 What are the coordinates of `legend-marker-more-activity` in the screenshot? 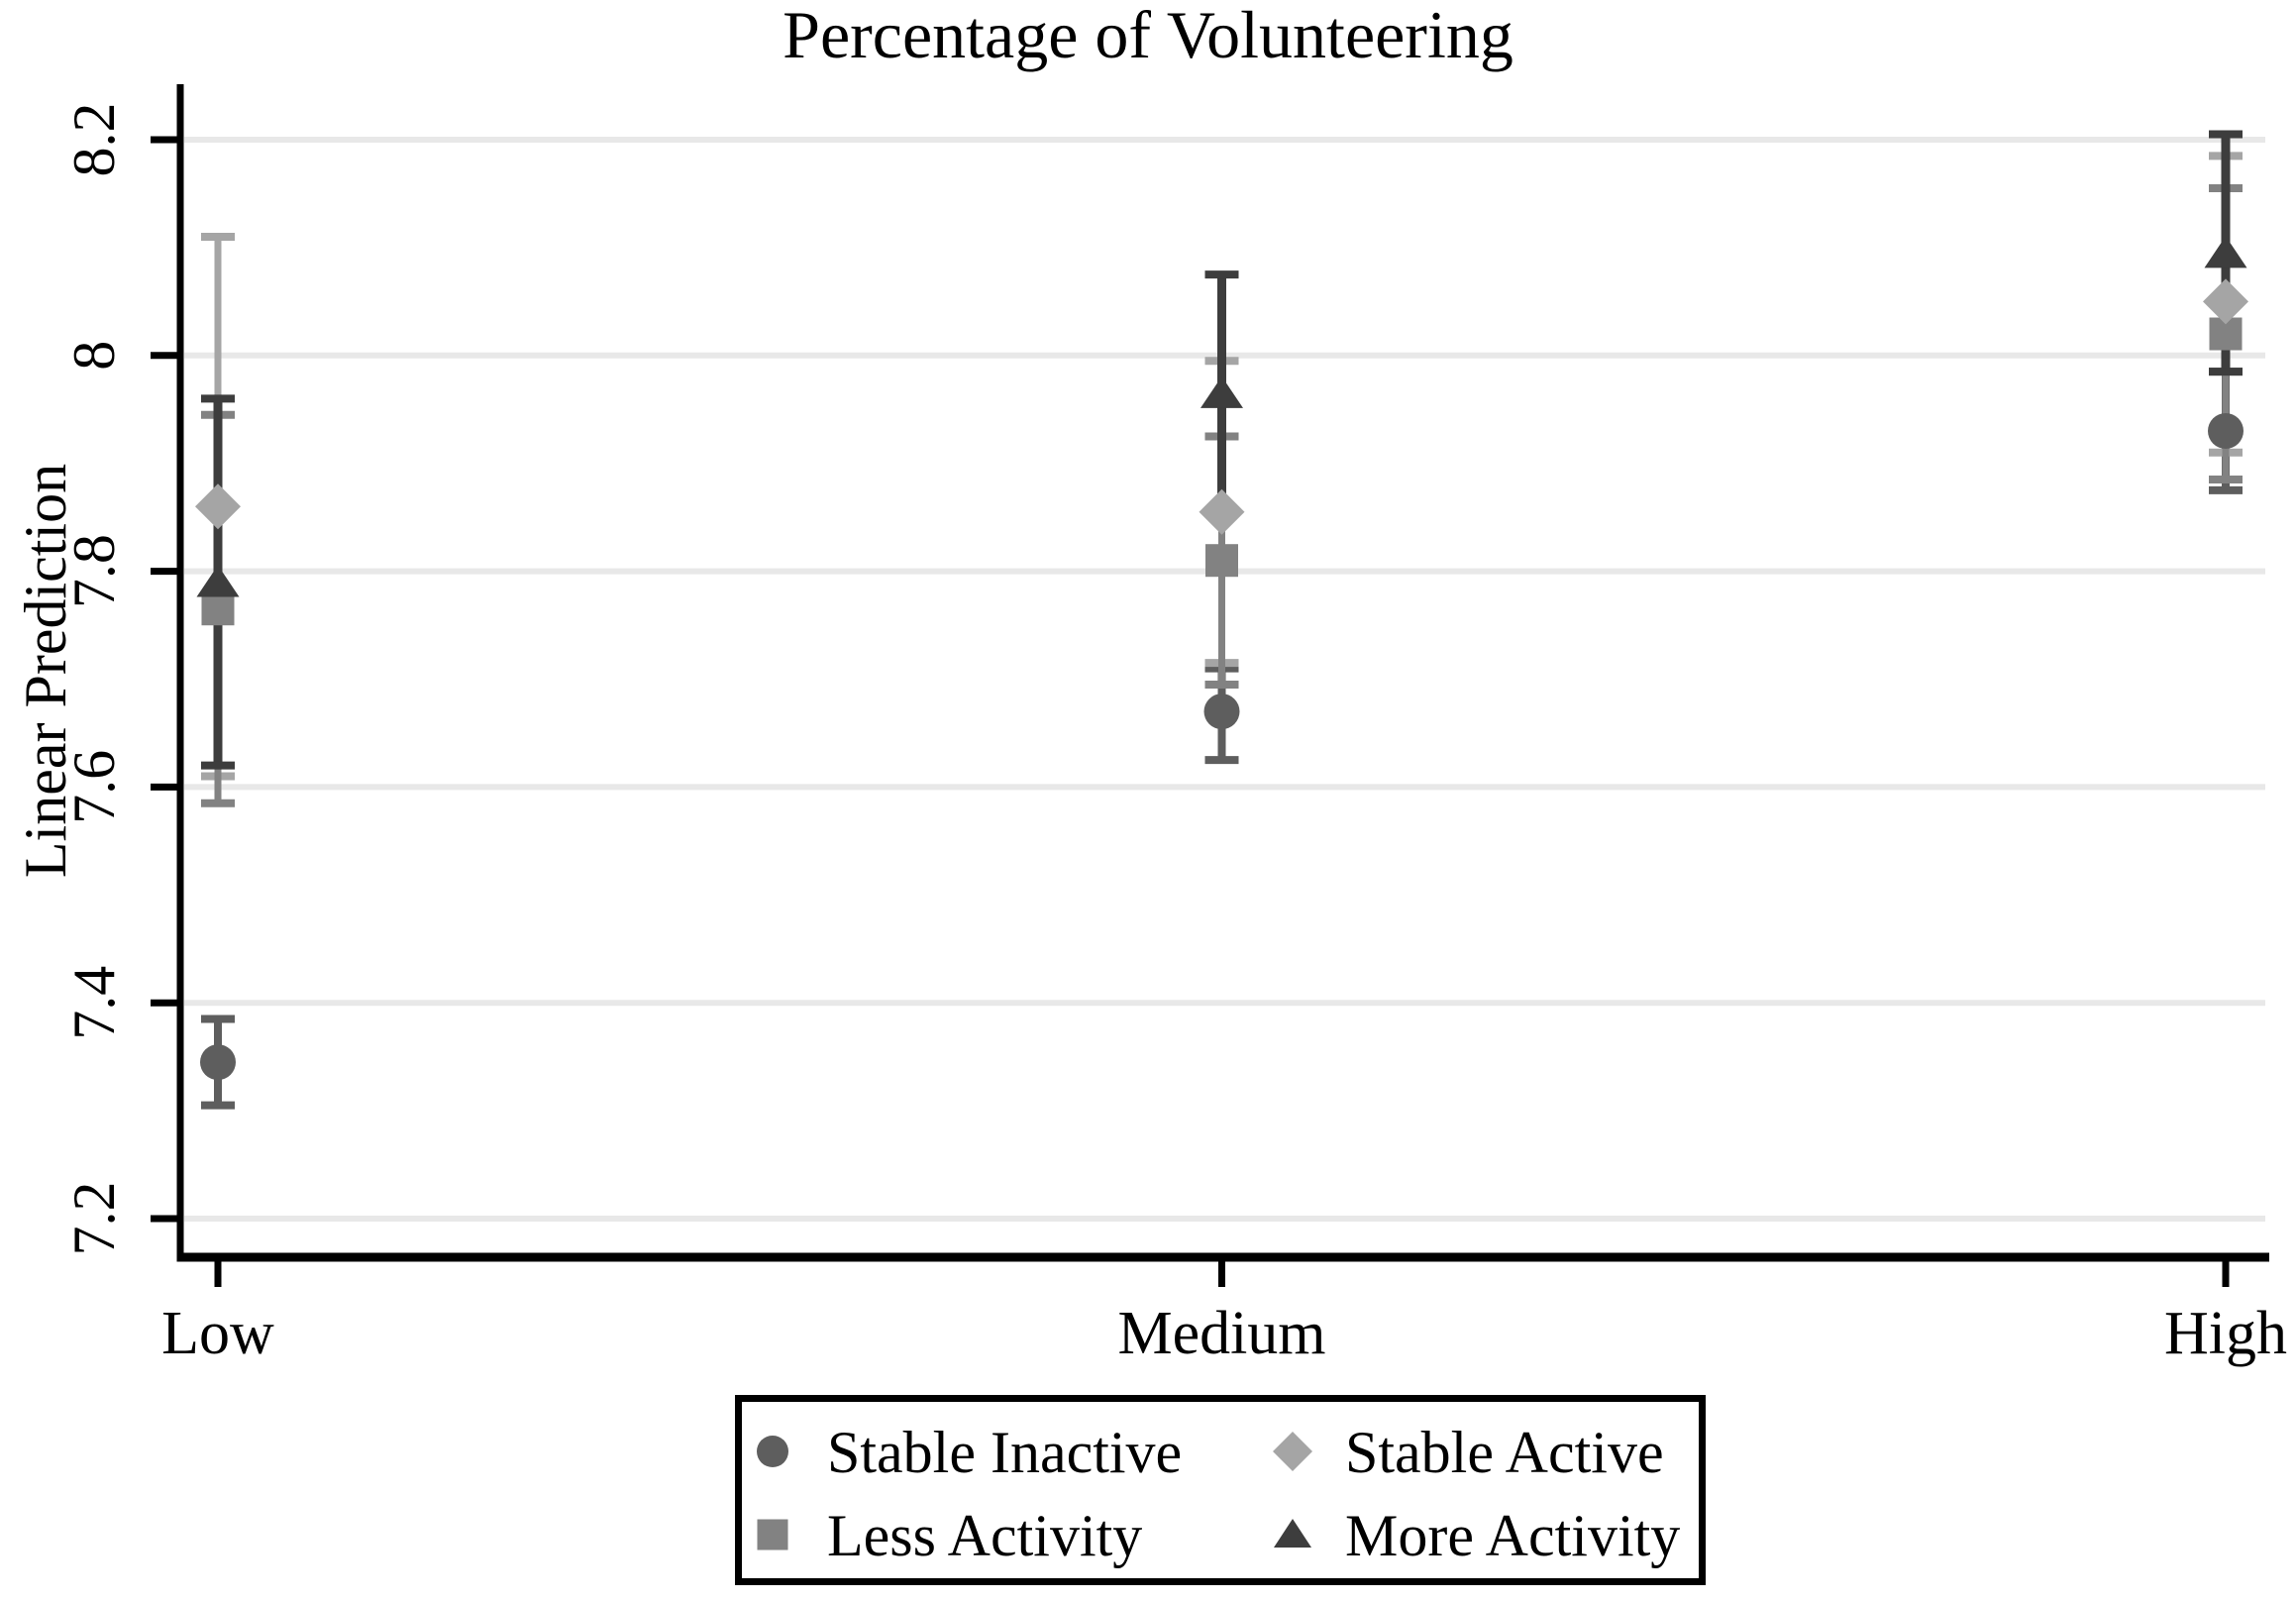 It's located at (1292, 1533).